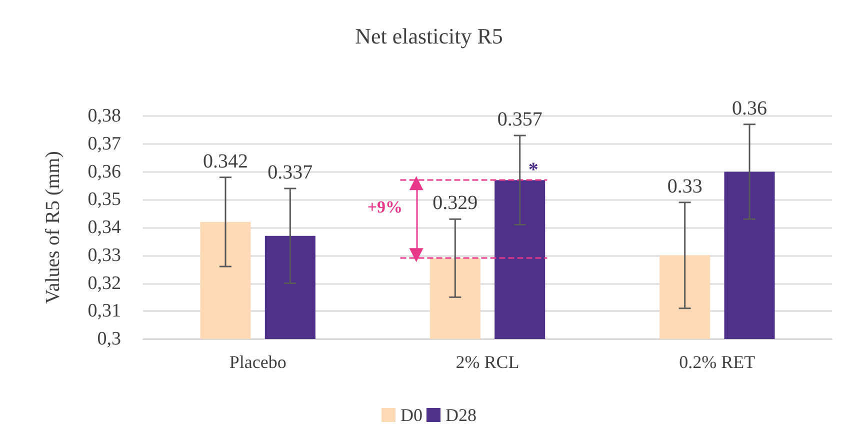  What do you see at coordinates (104, 283) in the screenshot?
I see `y-tick-label: 0,32` at bounding box center [104, 283].